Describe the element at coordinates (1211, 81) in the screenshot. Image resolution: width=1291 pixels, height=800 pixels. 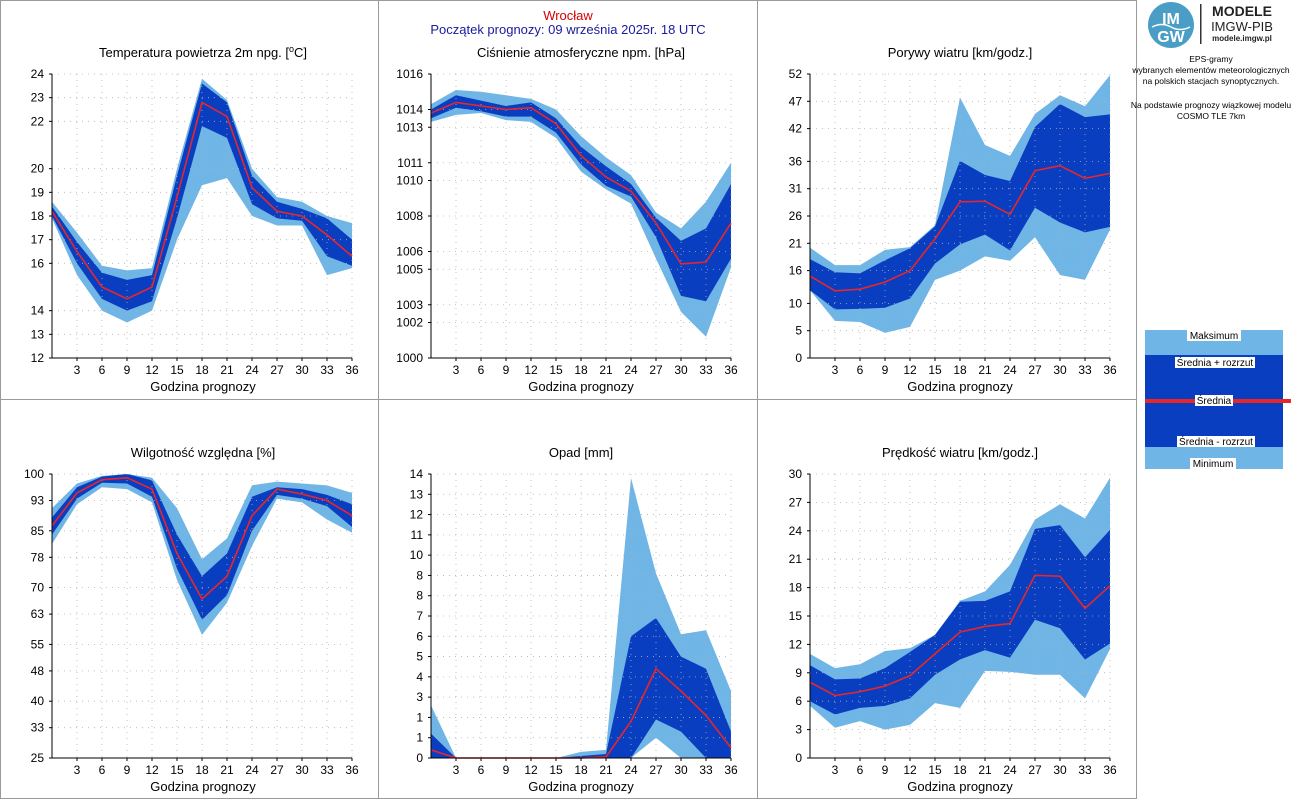
I see `side-line: na polskich stacjach synoptycznych.` at that location.